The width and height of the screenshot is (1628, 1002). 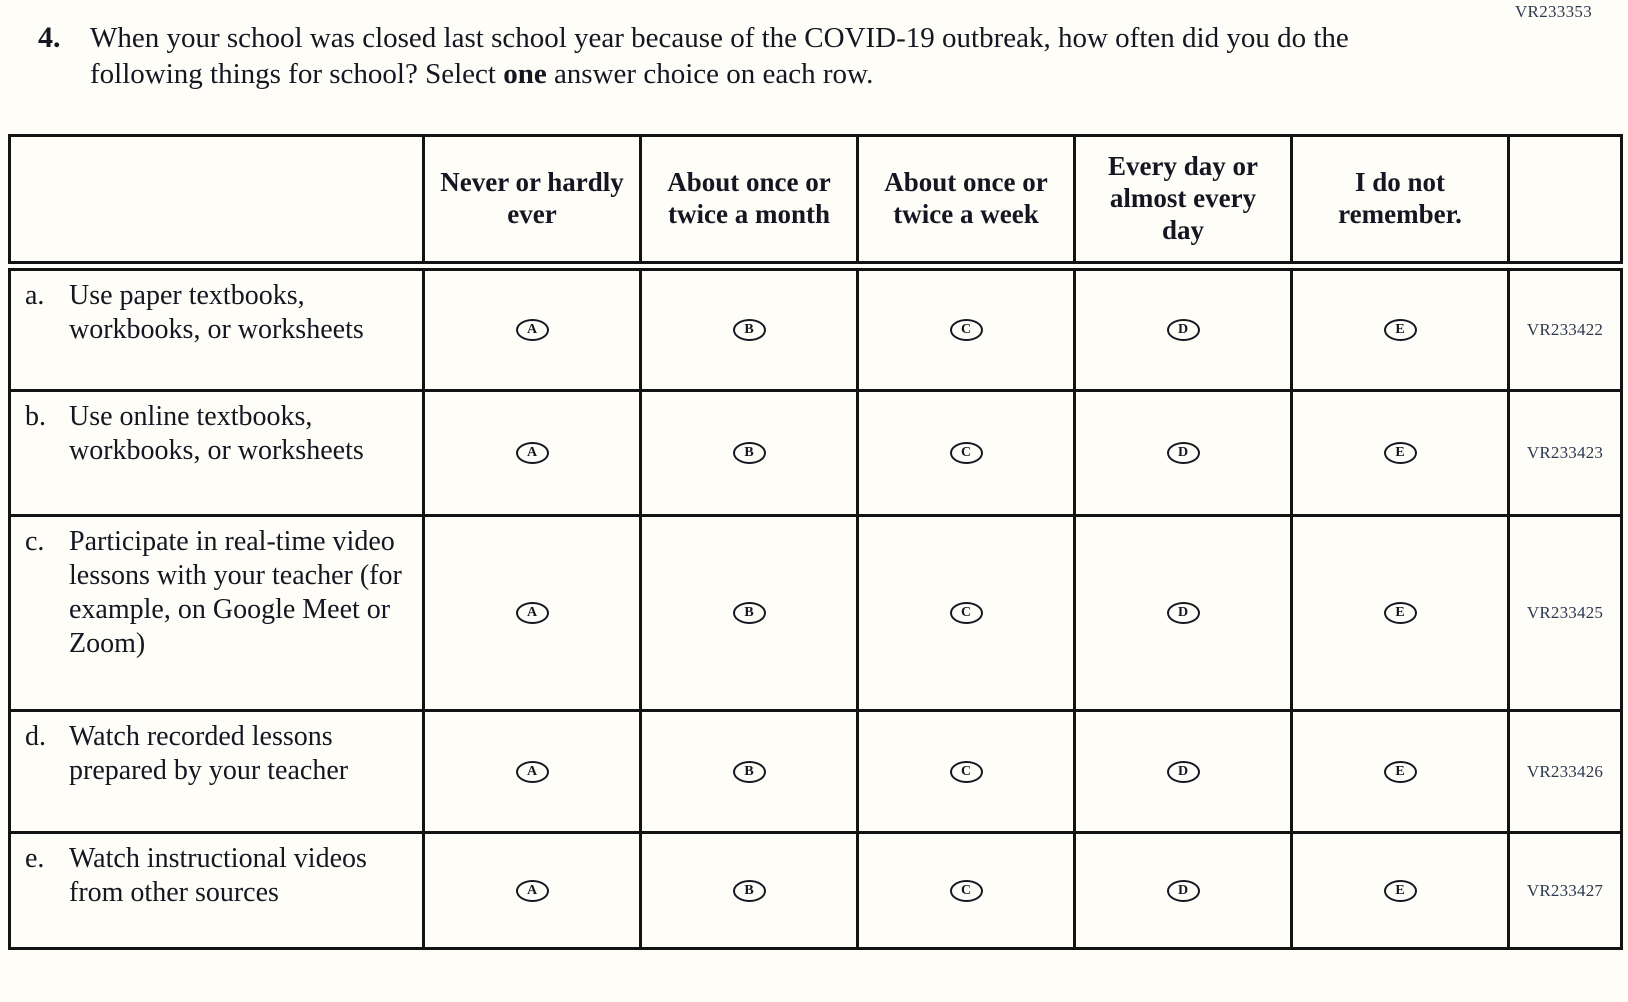 I want to click on row-letter: b., so click(x=35, y=416).